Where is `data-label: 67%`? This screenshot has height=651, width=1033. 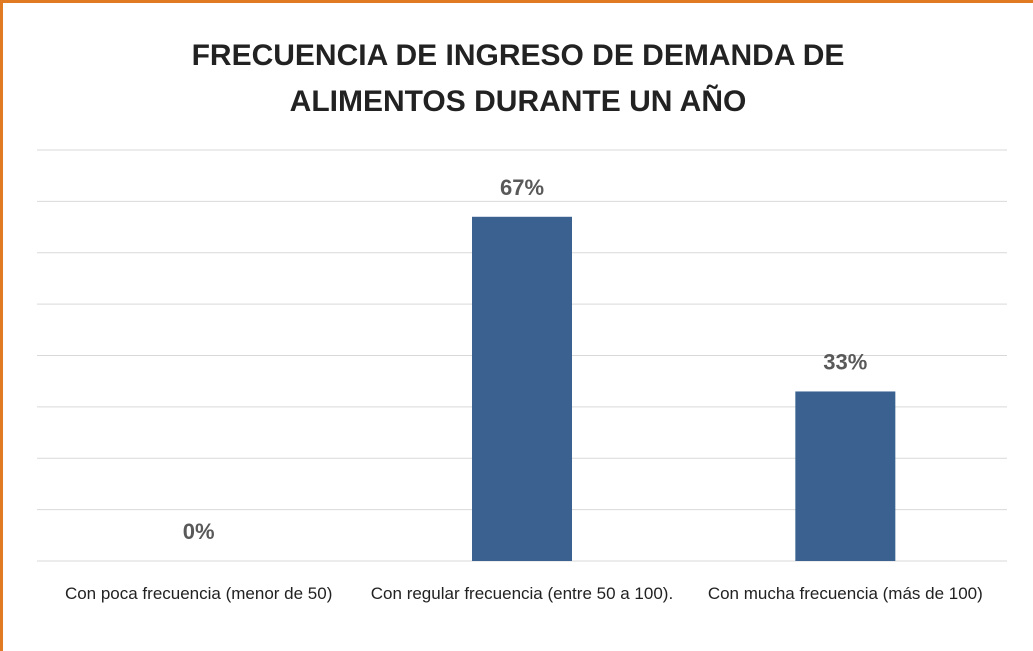
data-label: 67% is located at coordinates (522, 187).